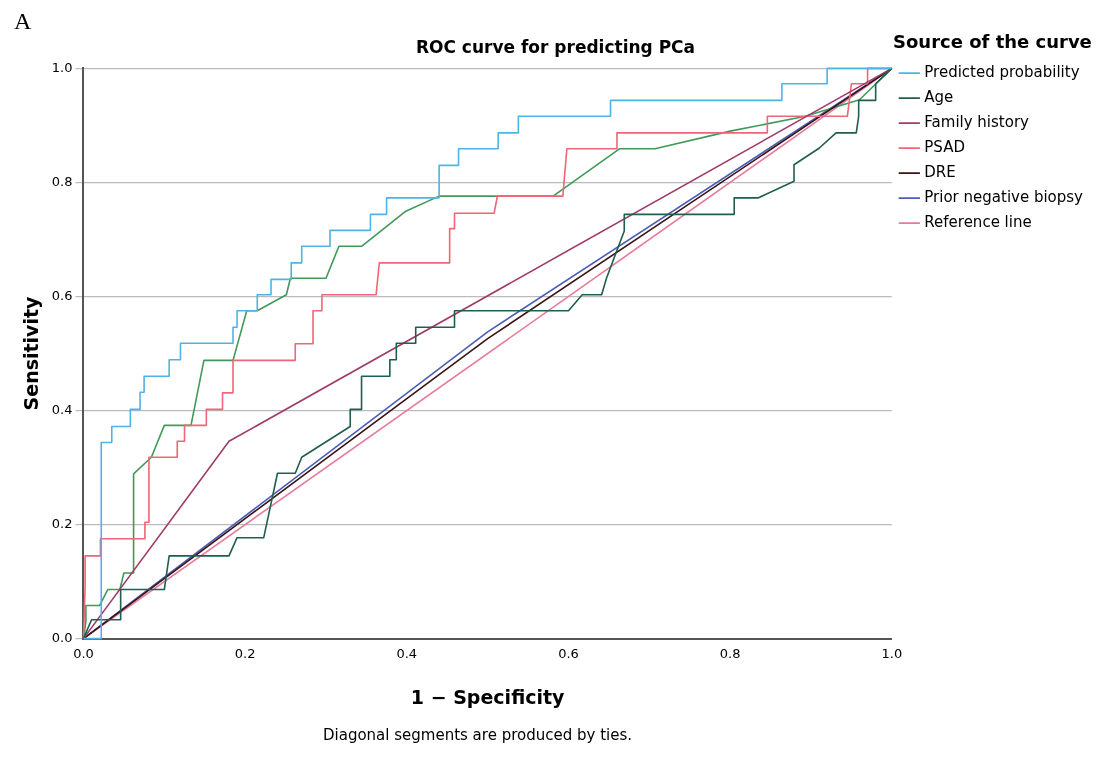 Image resolution: width=1111 pixels, height=774 pixels. What do you see at coordinates (978, 221) in the screenshot?
I see `legend-label: Reference line` at bounding box center [978, 221].